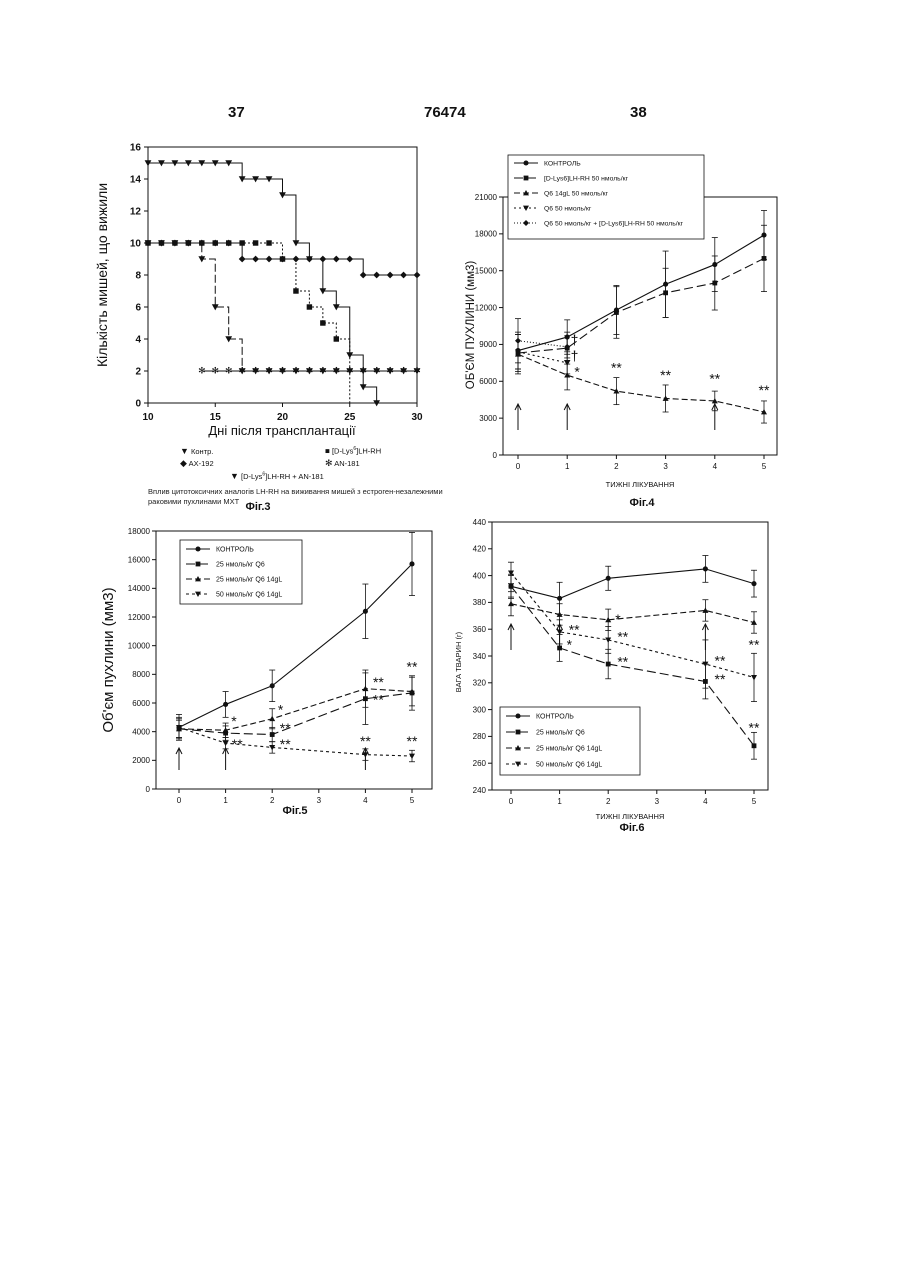 This screenshot has width=901, height=1273. Describe the element at coordinates (559, 801) in the screenshot. I see `x-tick-label: 1` at that location.